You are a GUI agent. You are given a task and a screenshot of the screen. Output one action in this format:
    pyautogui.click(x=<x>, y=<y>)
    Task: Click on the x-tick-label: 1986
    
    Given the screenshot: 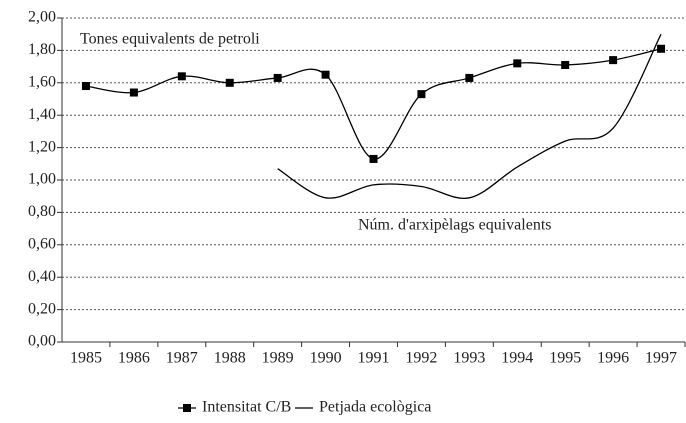 What is the action you would take?
    pyautogui.click(x=134, y=358)
    